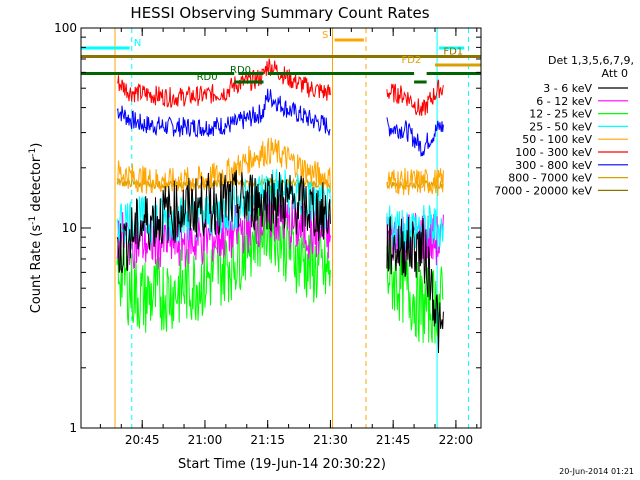 The width and height of the screenshot is (640, 480). I want to click on legend-header-line2: Att 0, so click(615, 73).